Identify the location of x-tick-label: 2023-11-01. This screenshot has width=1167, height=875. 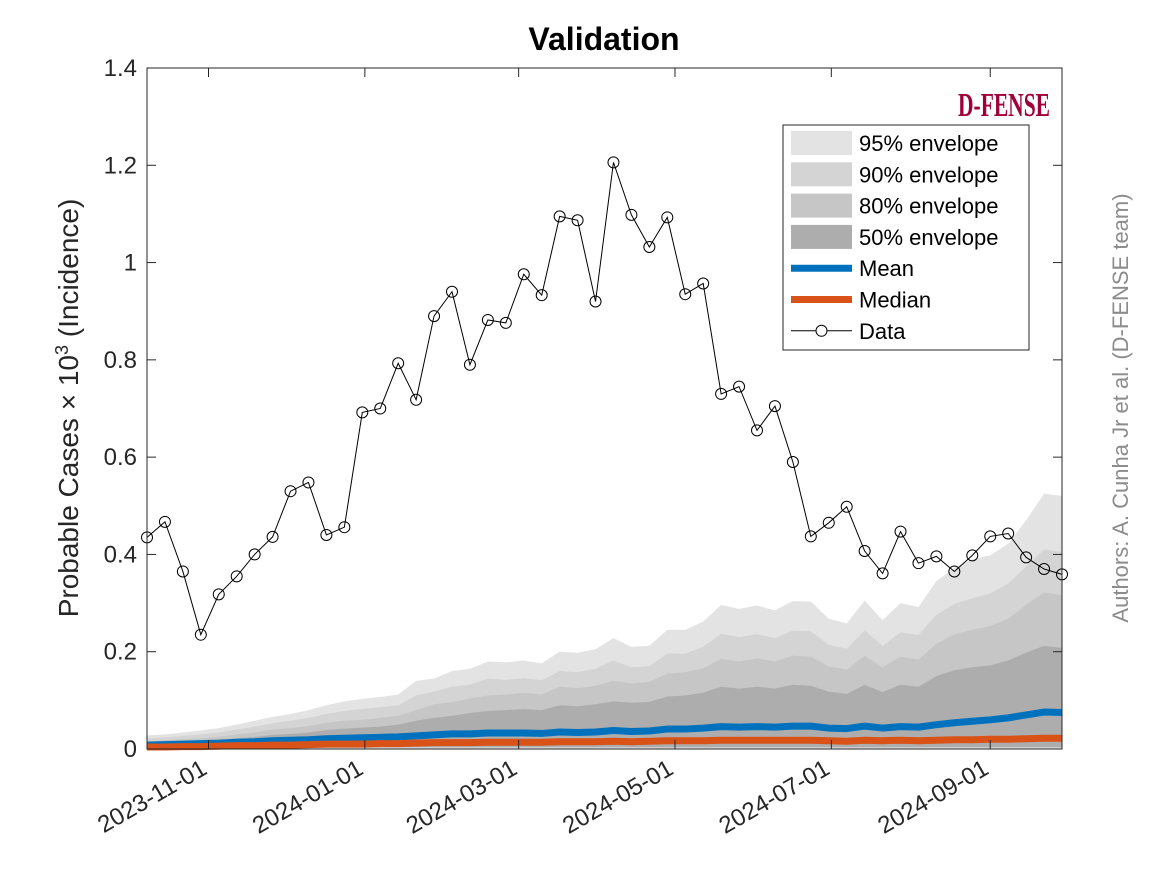
(152, 797).